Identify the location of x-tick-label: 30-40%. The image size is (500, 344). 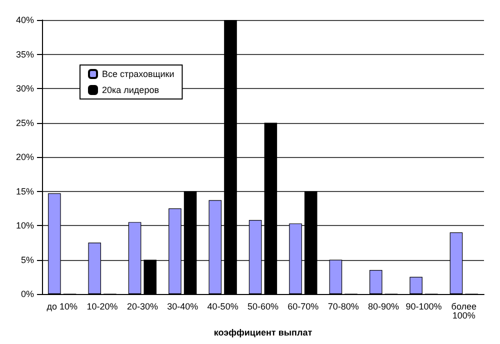
(182, 307).